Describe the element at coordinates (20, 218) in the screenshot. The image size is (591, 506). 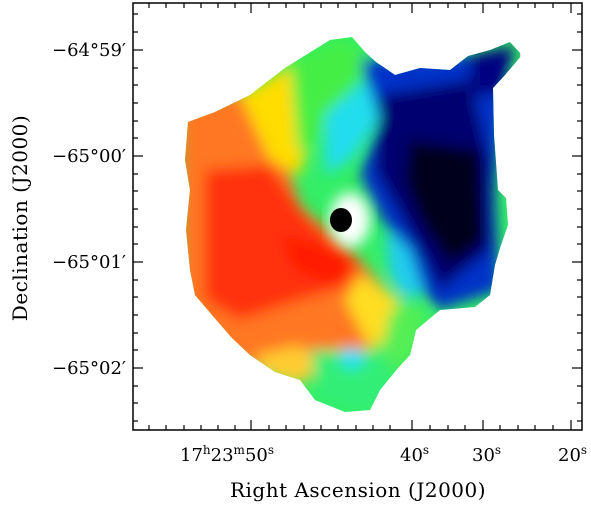
I see `y-axis-label: Declination (J2000)` at that location.